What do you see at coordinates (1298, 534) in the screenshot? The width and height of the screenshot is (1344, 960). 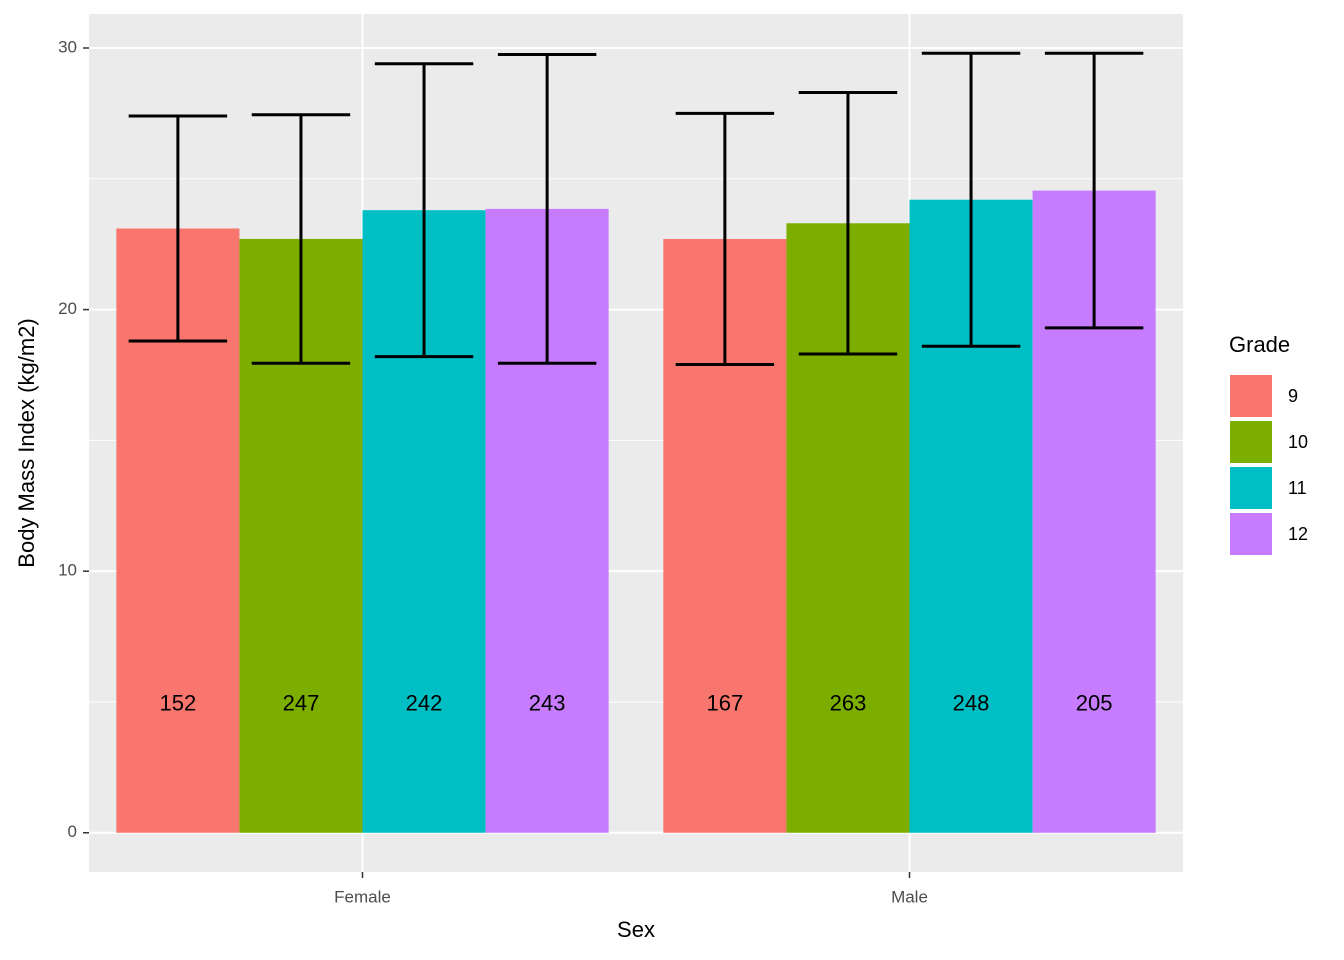 I see `legend-label: 12` at bounding box center [1298, 534].